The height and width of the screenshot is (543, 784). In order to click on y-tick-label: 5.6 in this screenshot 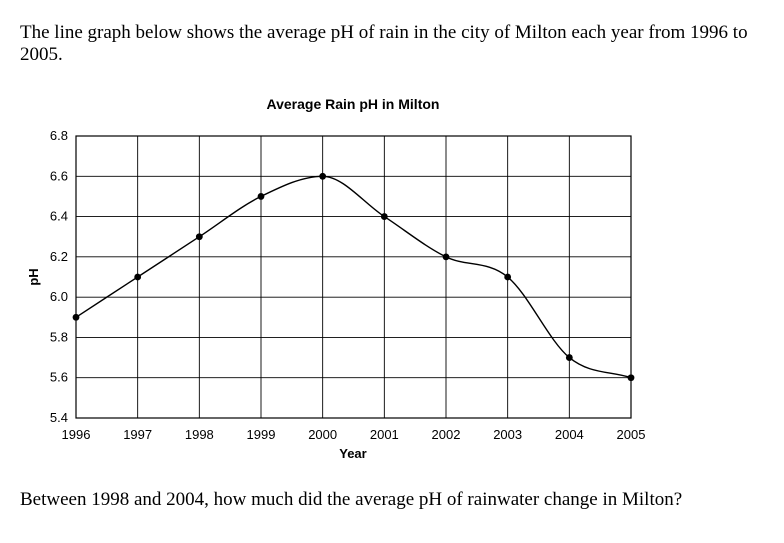, I will do `click(59, 377)`.